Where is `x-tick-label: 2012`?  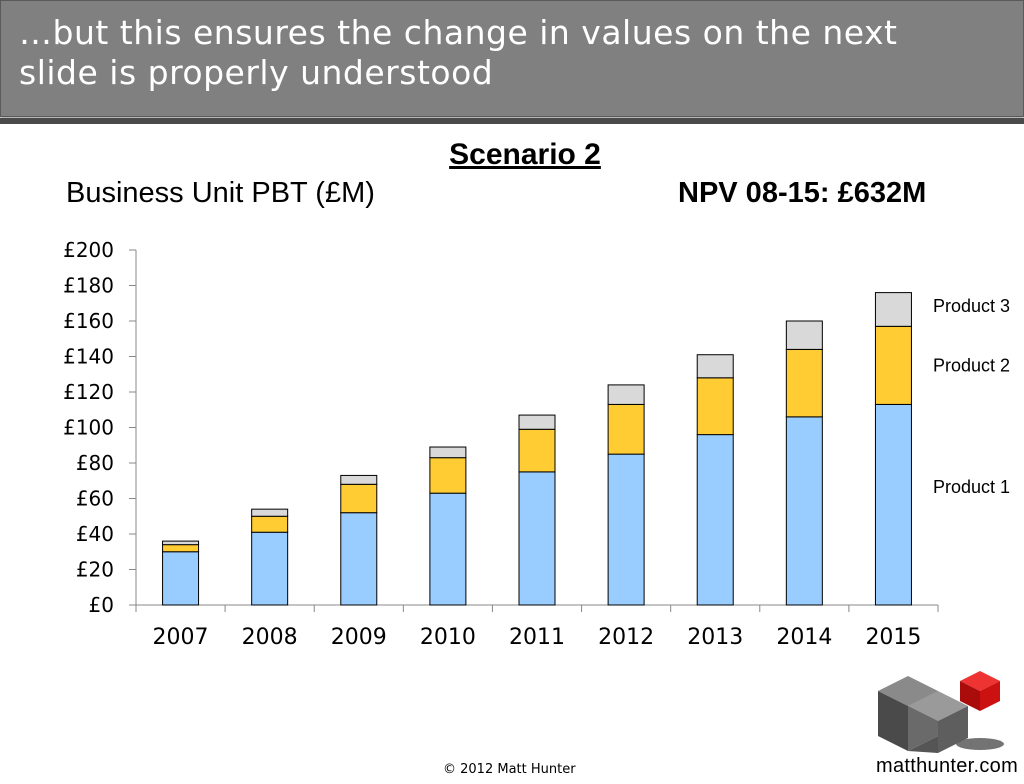 x-tick-label: 2012 is located at coordinates (626, 637).